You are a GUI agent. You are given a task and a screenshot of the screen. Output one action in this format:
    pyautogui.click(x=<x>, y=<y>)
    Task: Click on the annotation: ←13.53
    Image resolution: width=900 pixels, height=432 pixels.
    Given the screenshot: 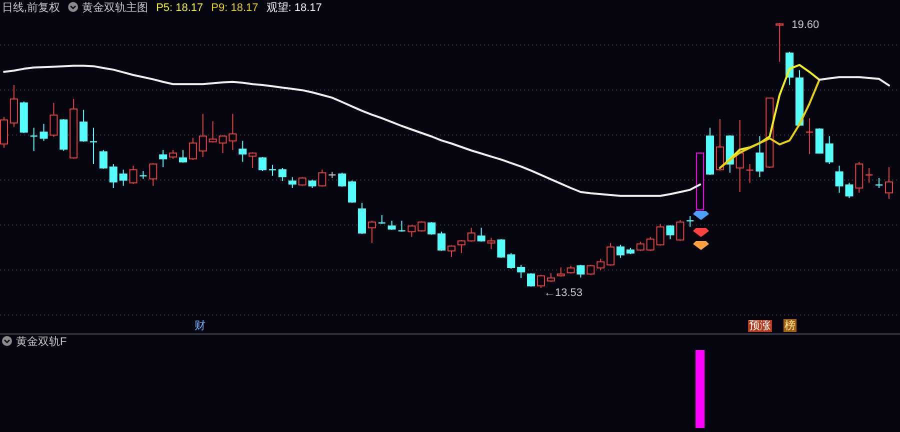 What is the action you would take?
    pyautogui.click(x=563, y=293)
    